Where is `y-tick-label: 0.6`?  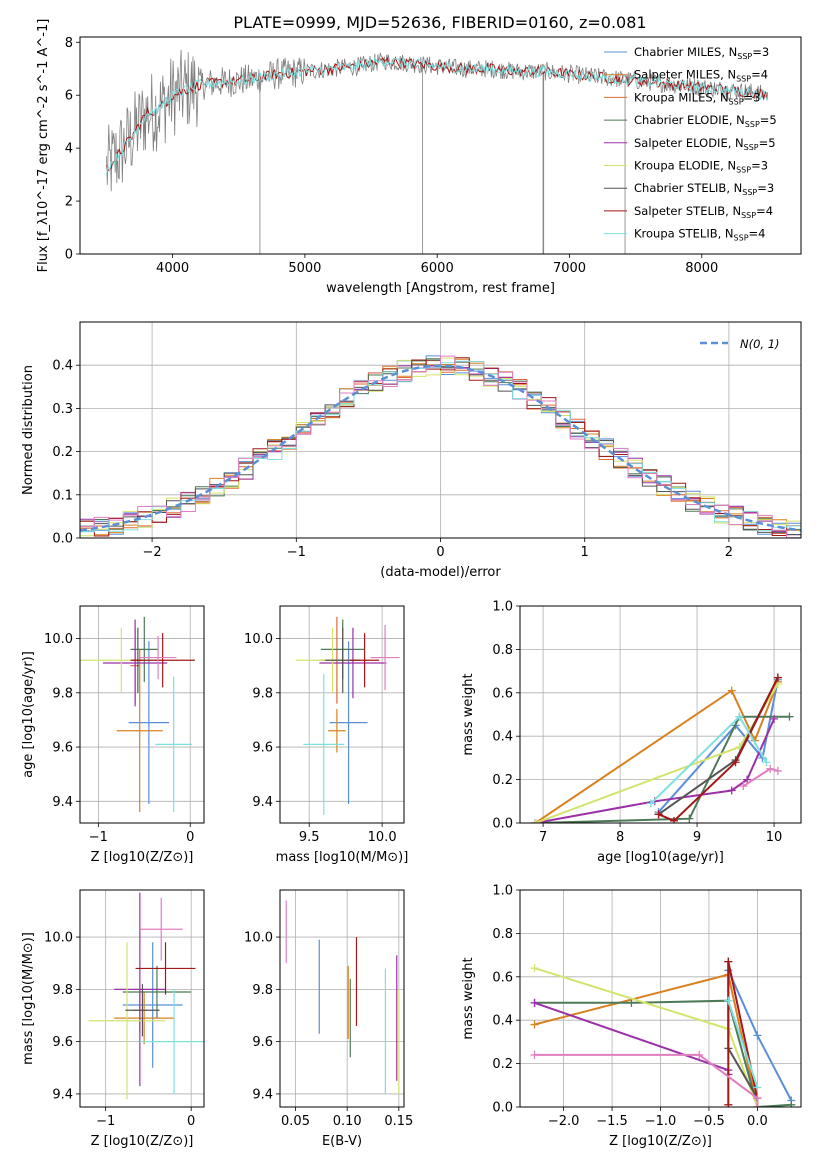
y-tick-label: 0.6 is located at coordinates (502, 693).